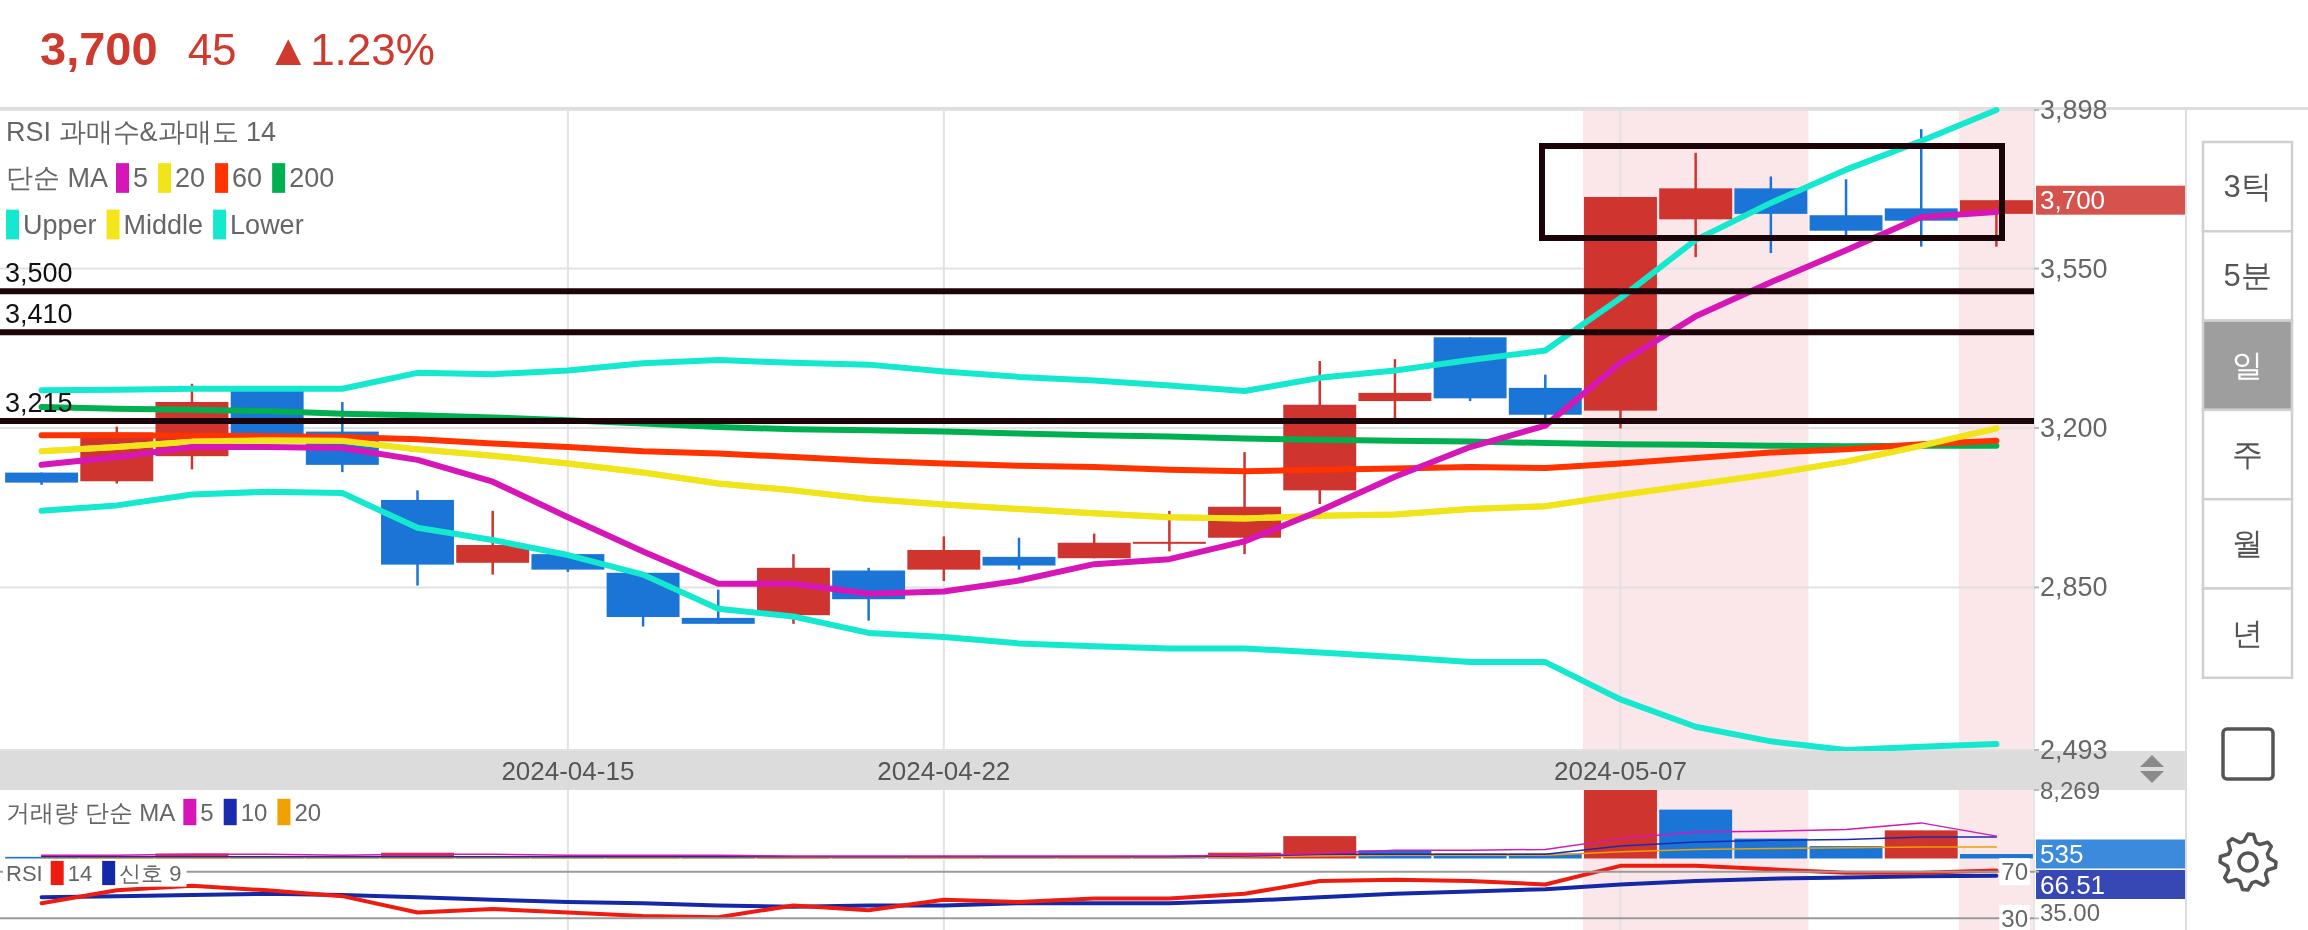  I want to click on y-tick-label: 2,493, so click(2074, 750).